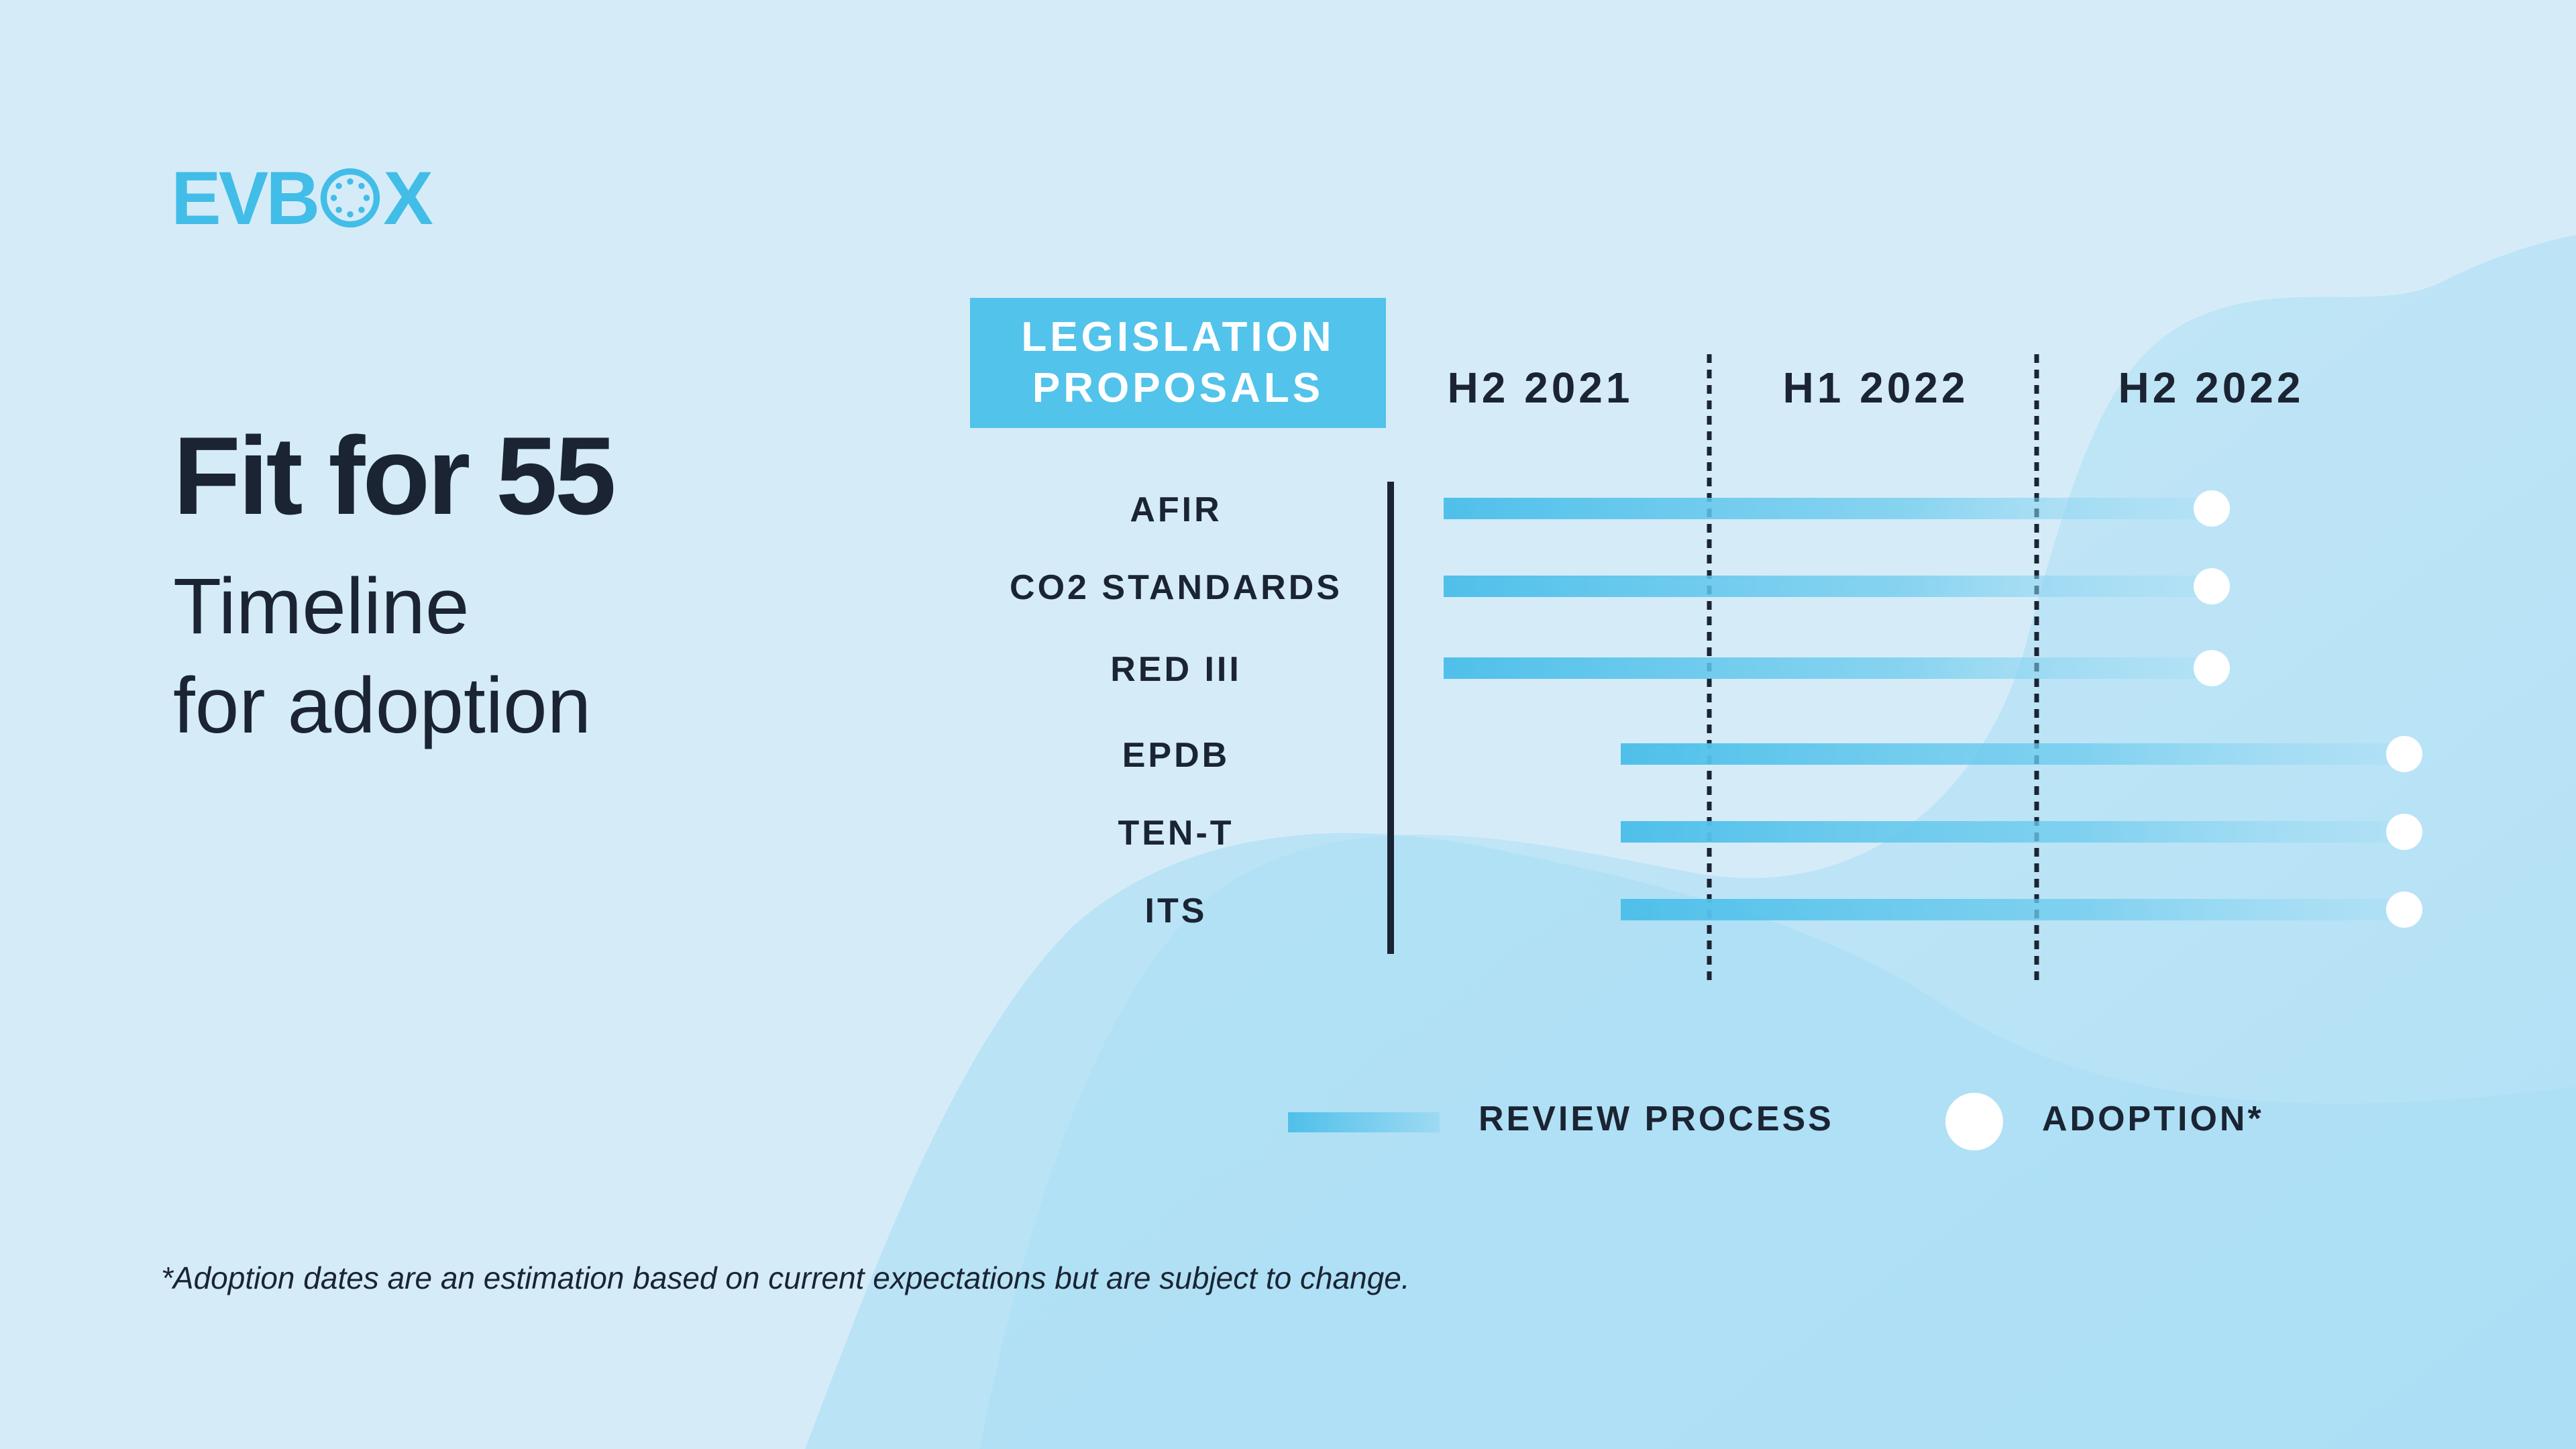  Describe the element at coordinates (1364, 1122) in the screenshot. I see `legend-review-swatch` at that location.